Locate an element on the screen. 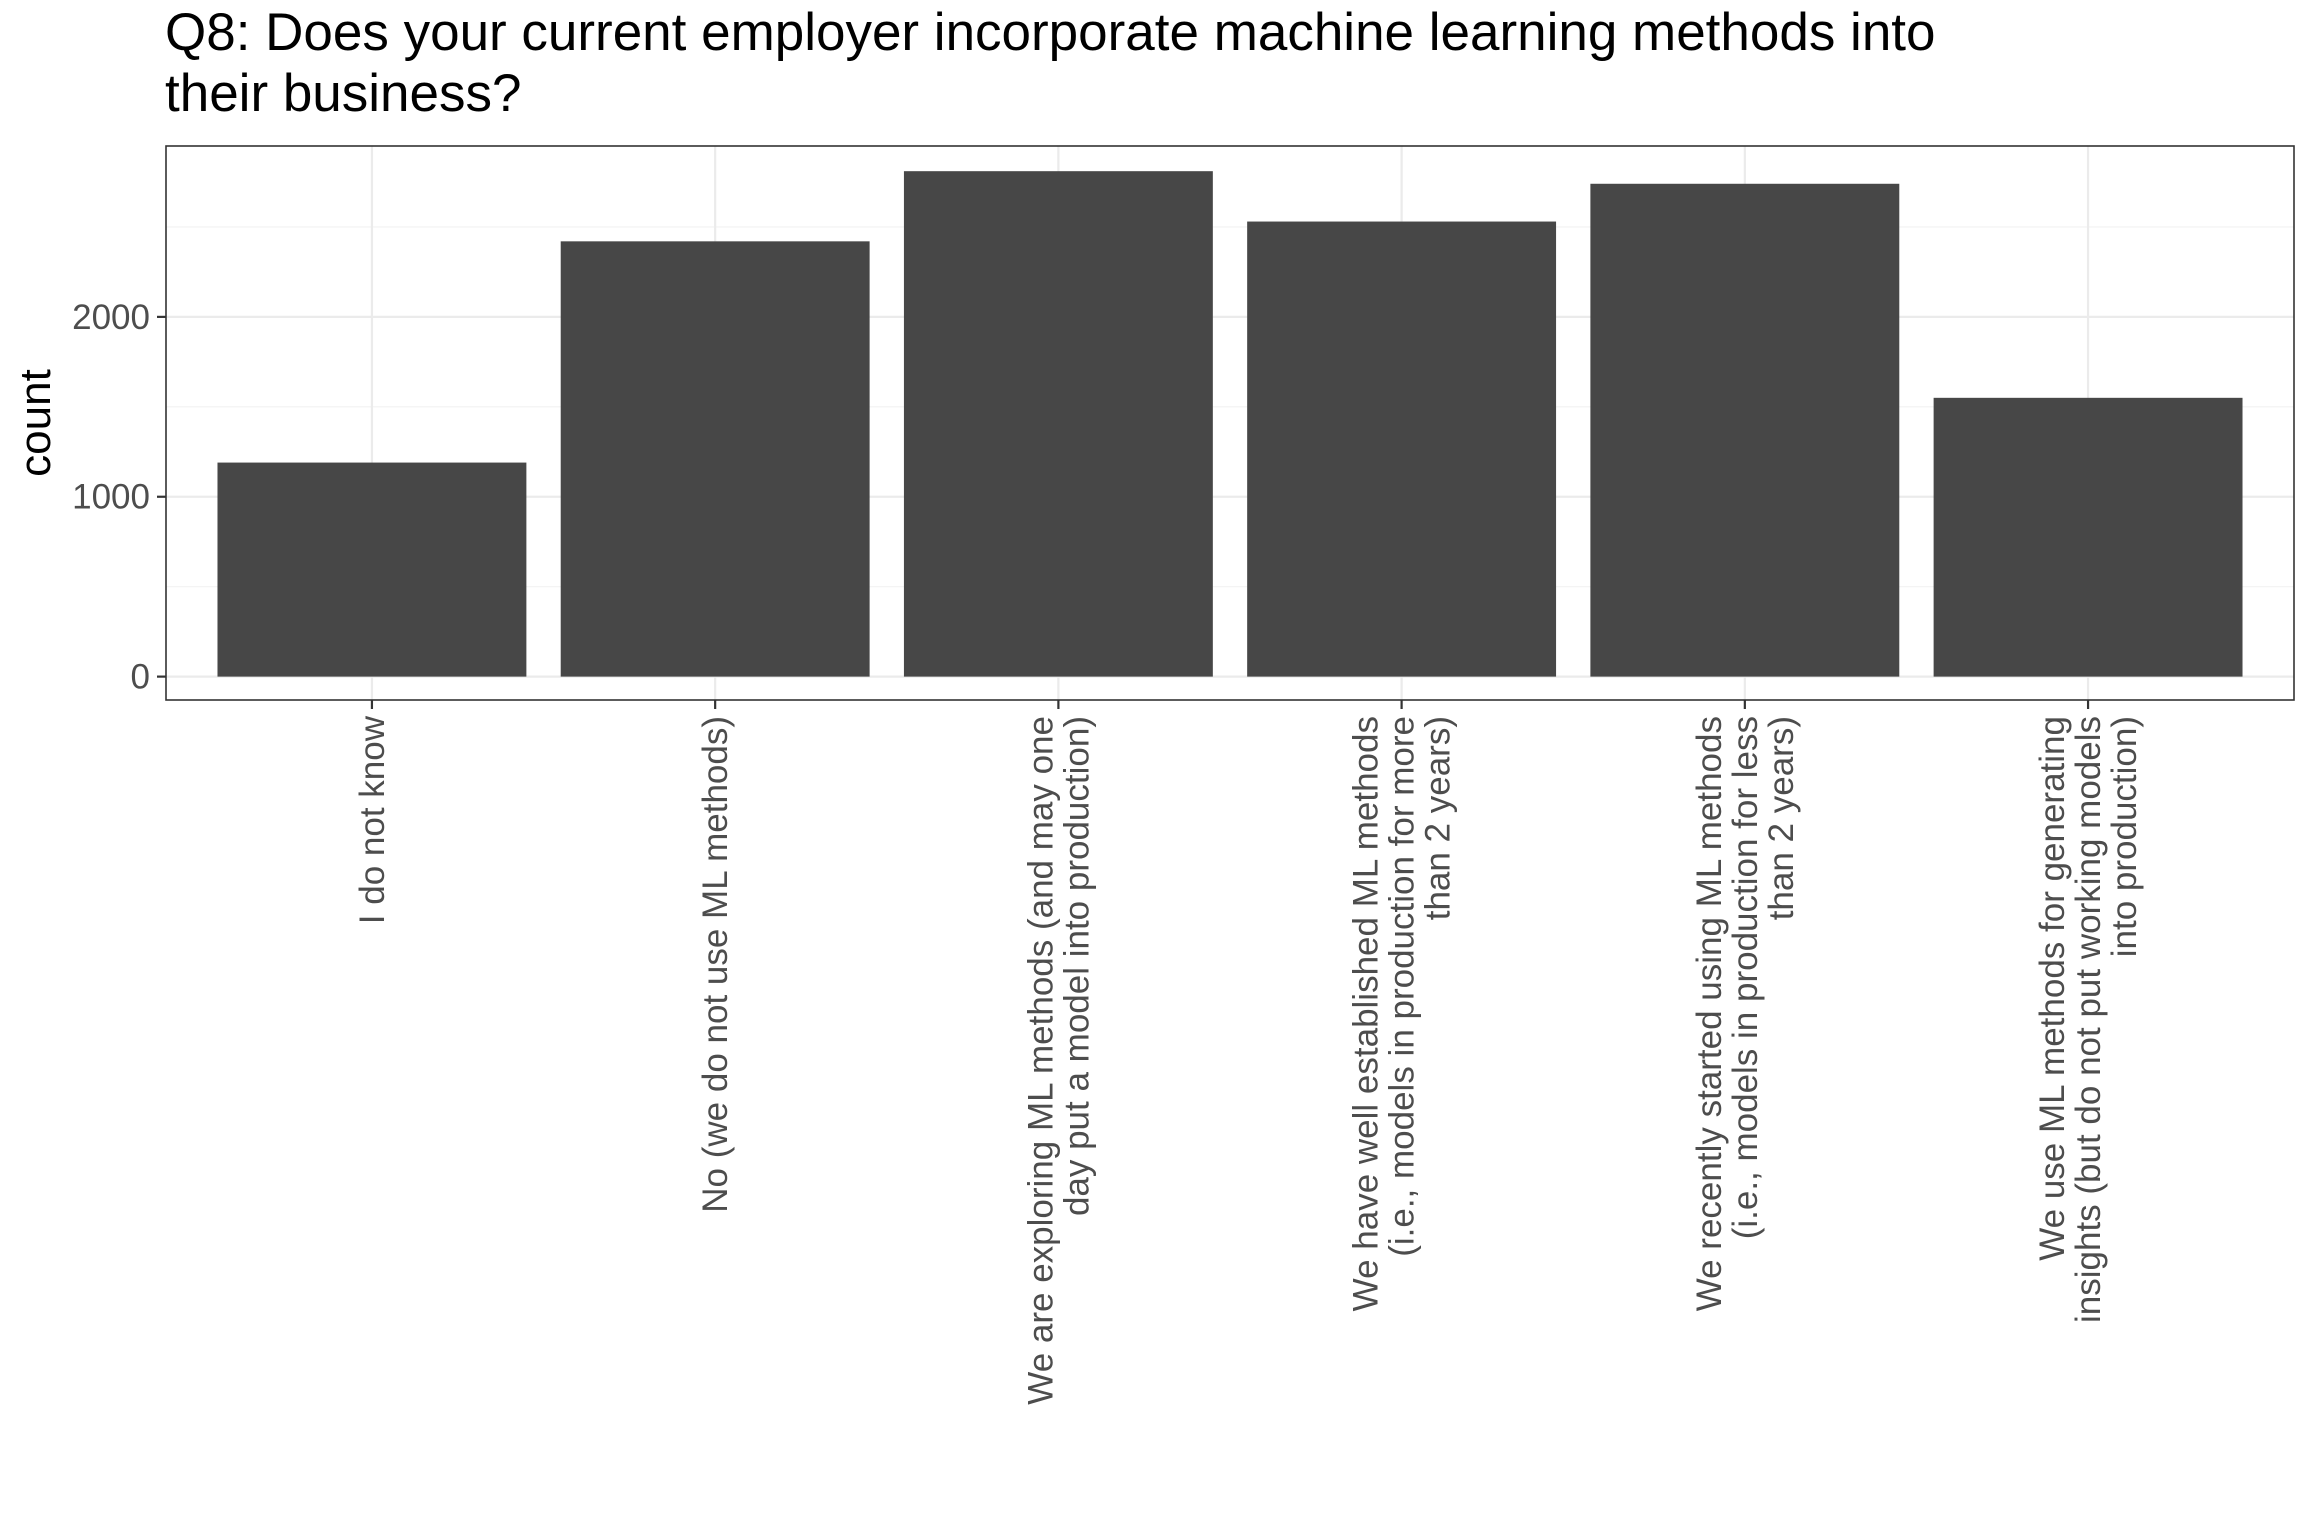 This screenshot has width=2304, height=1536. x-tick-label: We recently started using ML methods is located at coordinates (1709, 1013).